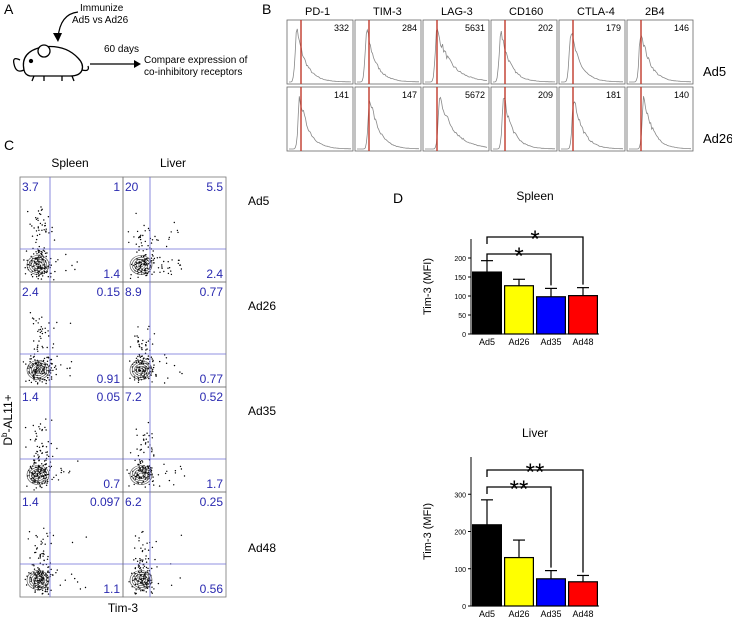  Describe the element at coordinates (519, 489) in the screenshot. I see `significance-label: **` at that location.